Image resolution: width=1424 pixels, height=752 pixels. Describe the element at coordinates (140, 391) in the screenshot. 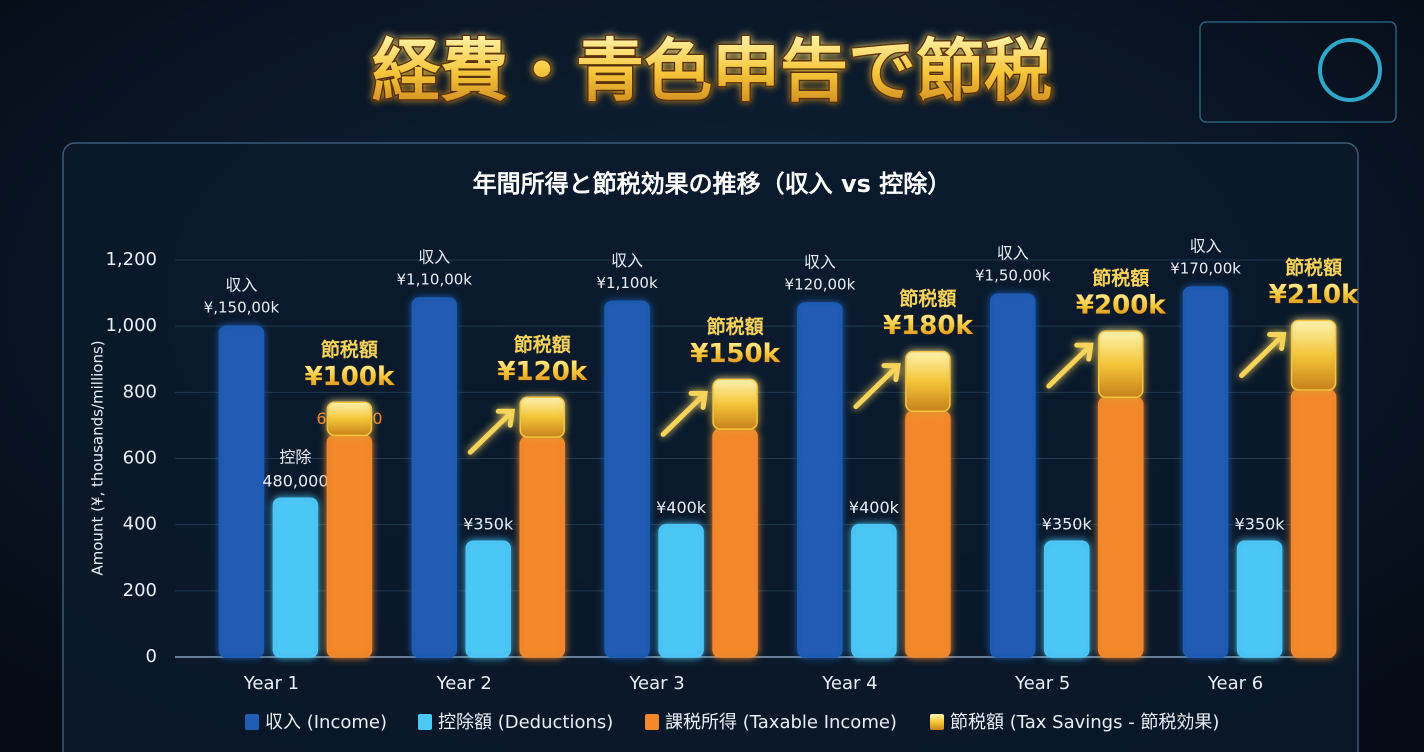

I see `y-tick-label: 800` at that location.